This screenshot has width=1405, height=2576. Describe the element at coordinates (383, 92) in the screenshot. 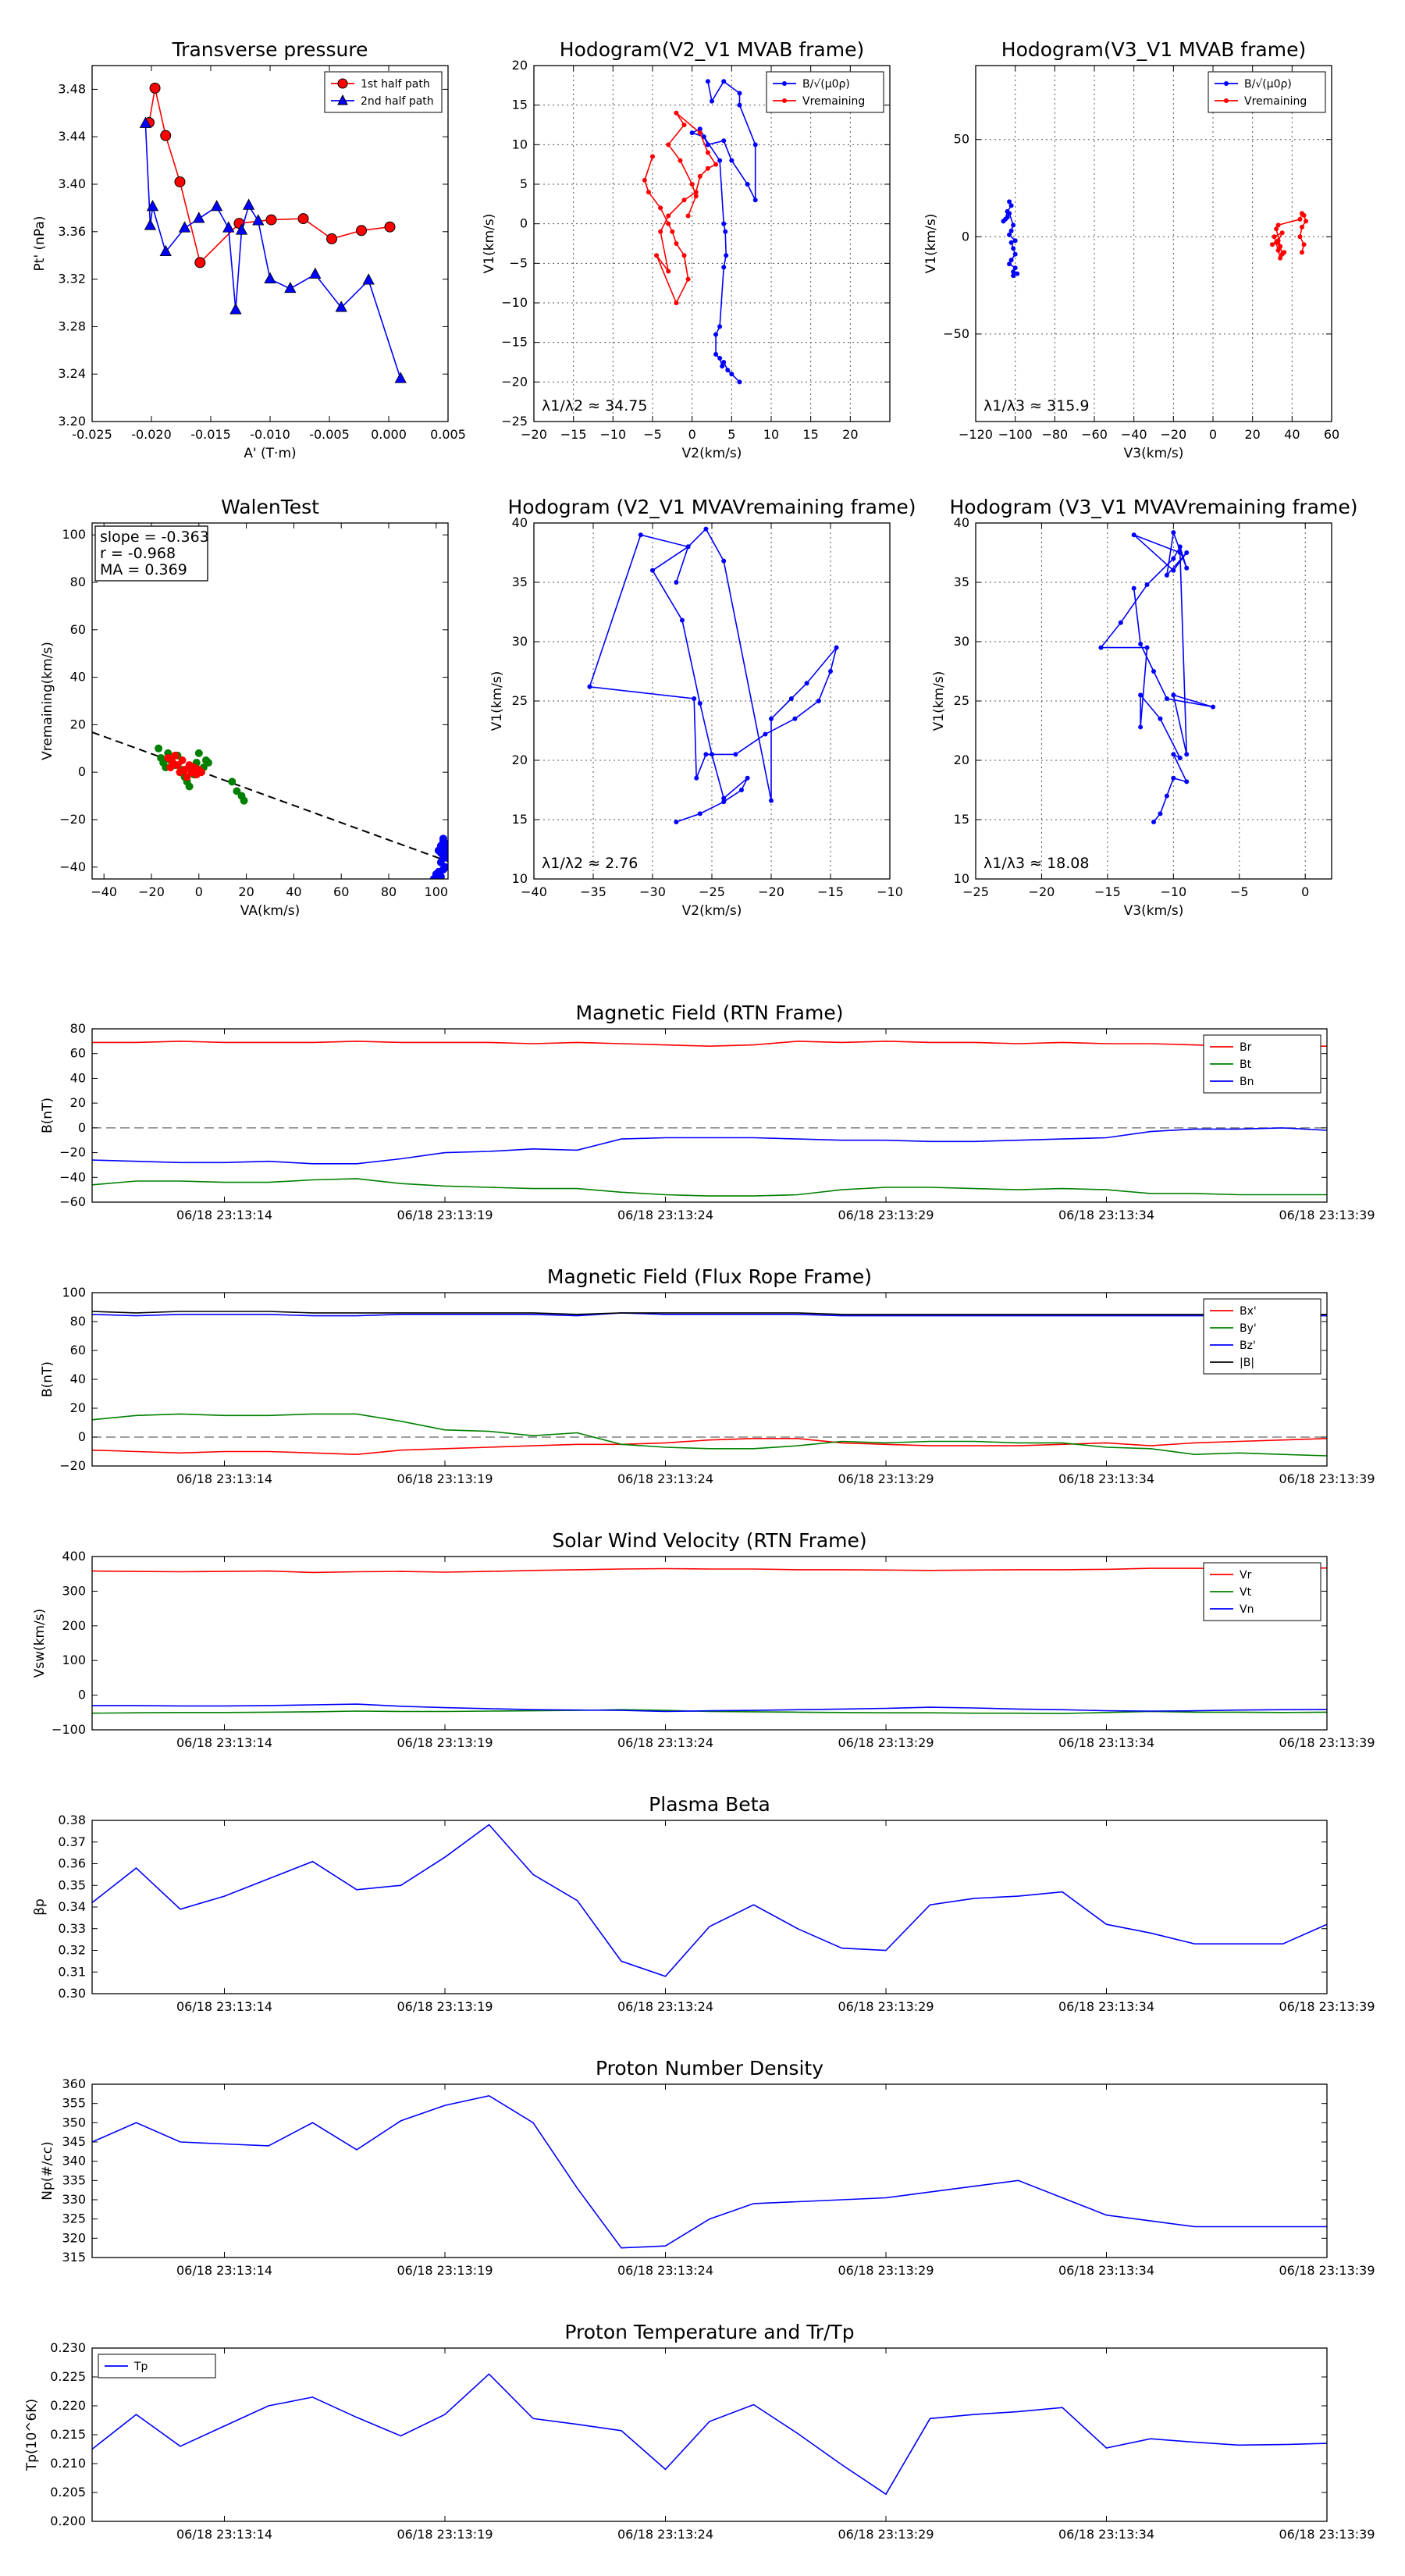

I see `legend-box` at that location.